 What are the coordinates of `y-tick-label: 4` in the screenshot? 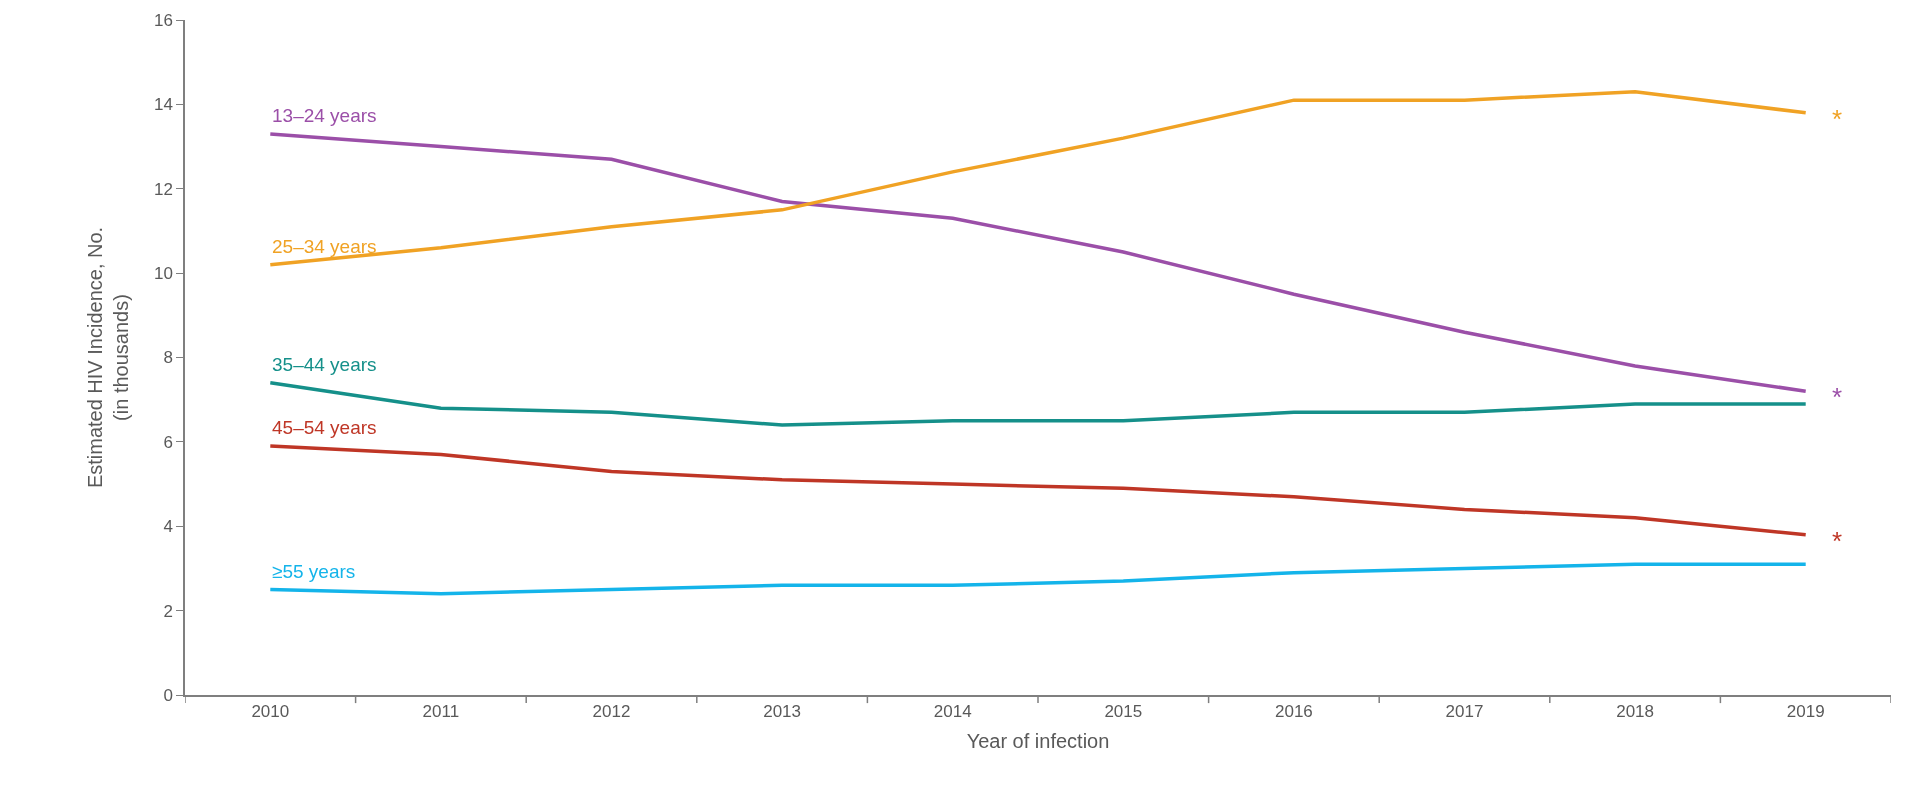 It's located at (168, 527).